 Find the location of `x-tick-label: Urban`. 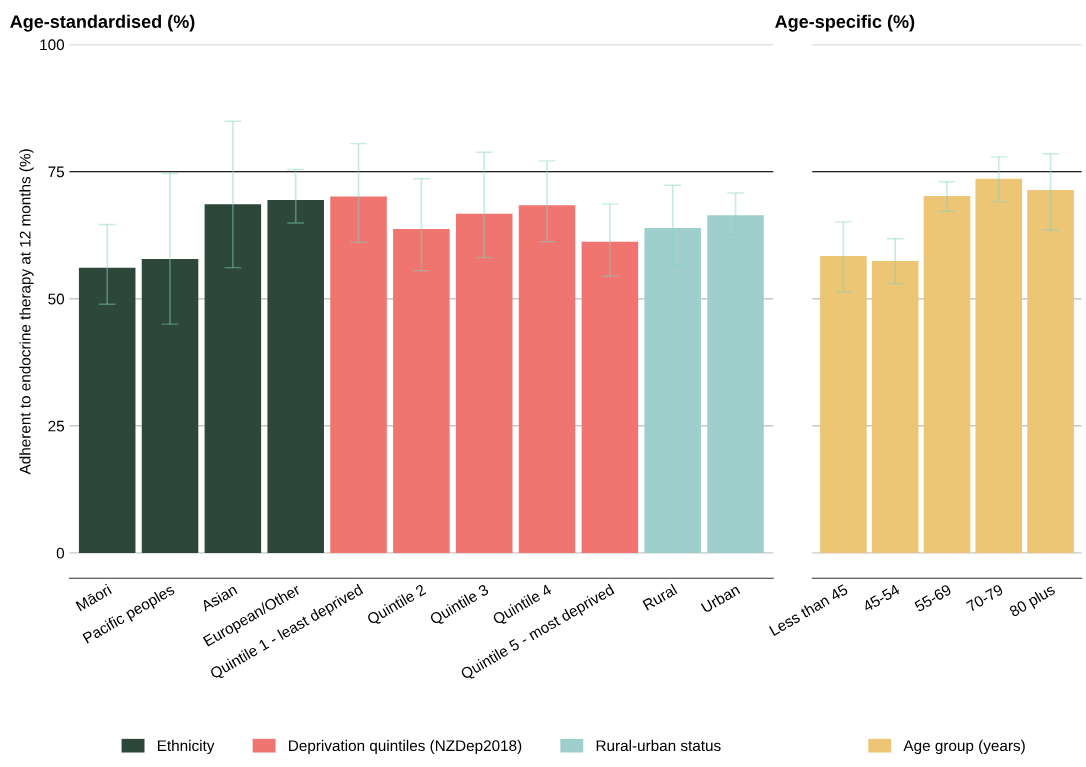

x-tick-label: Urban is located at coordinates (720, 598).